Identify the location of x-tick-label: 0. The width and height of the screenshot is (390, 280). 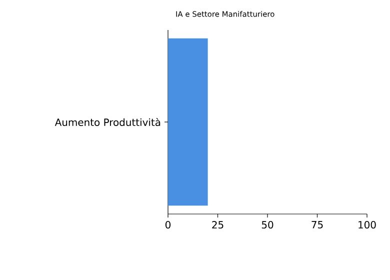
(168, 225).